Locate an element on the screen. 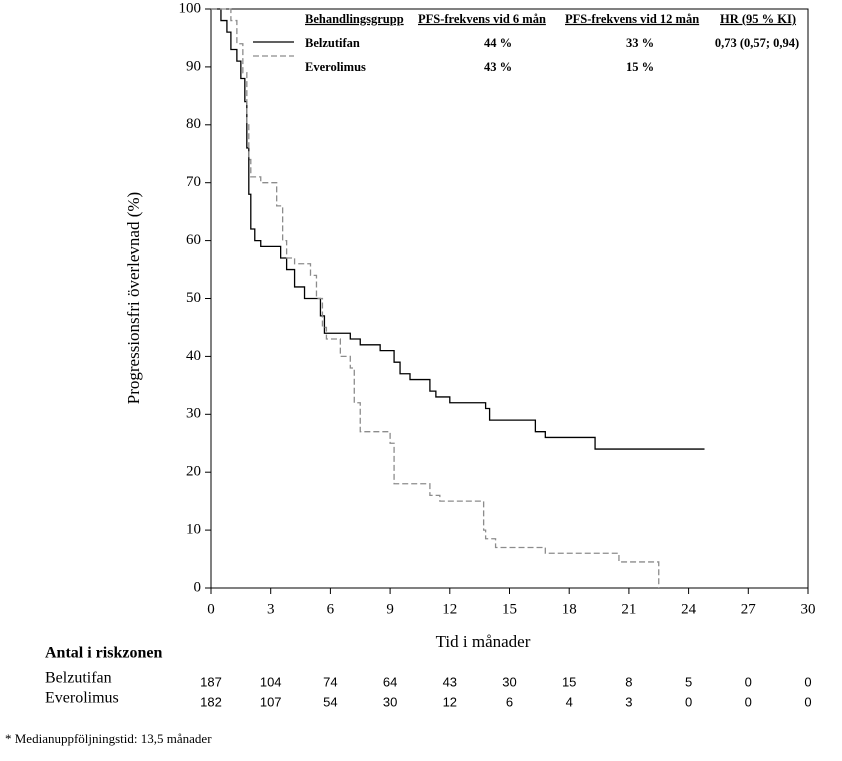  legend-header: Behandlingsgrupp is located at coordinates (354, 19).